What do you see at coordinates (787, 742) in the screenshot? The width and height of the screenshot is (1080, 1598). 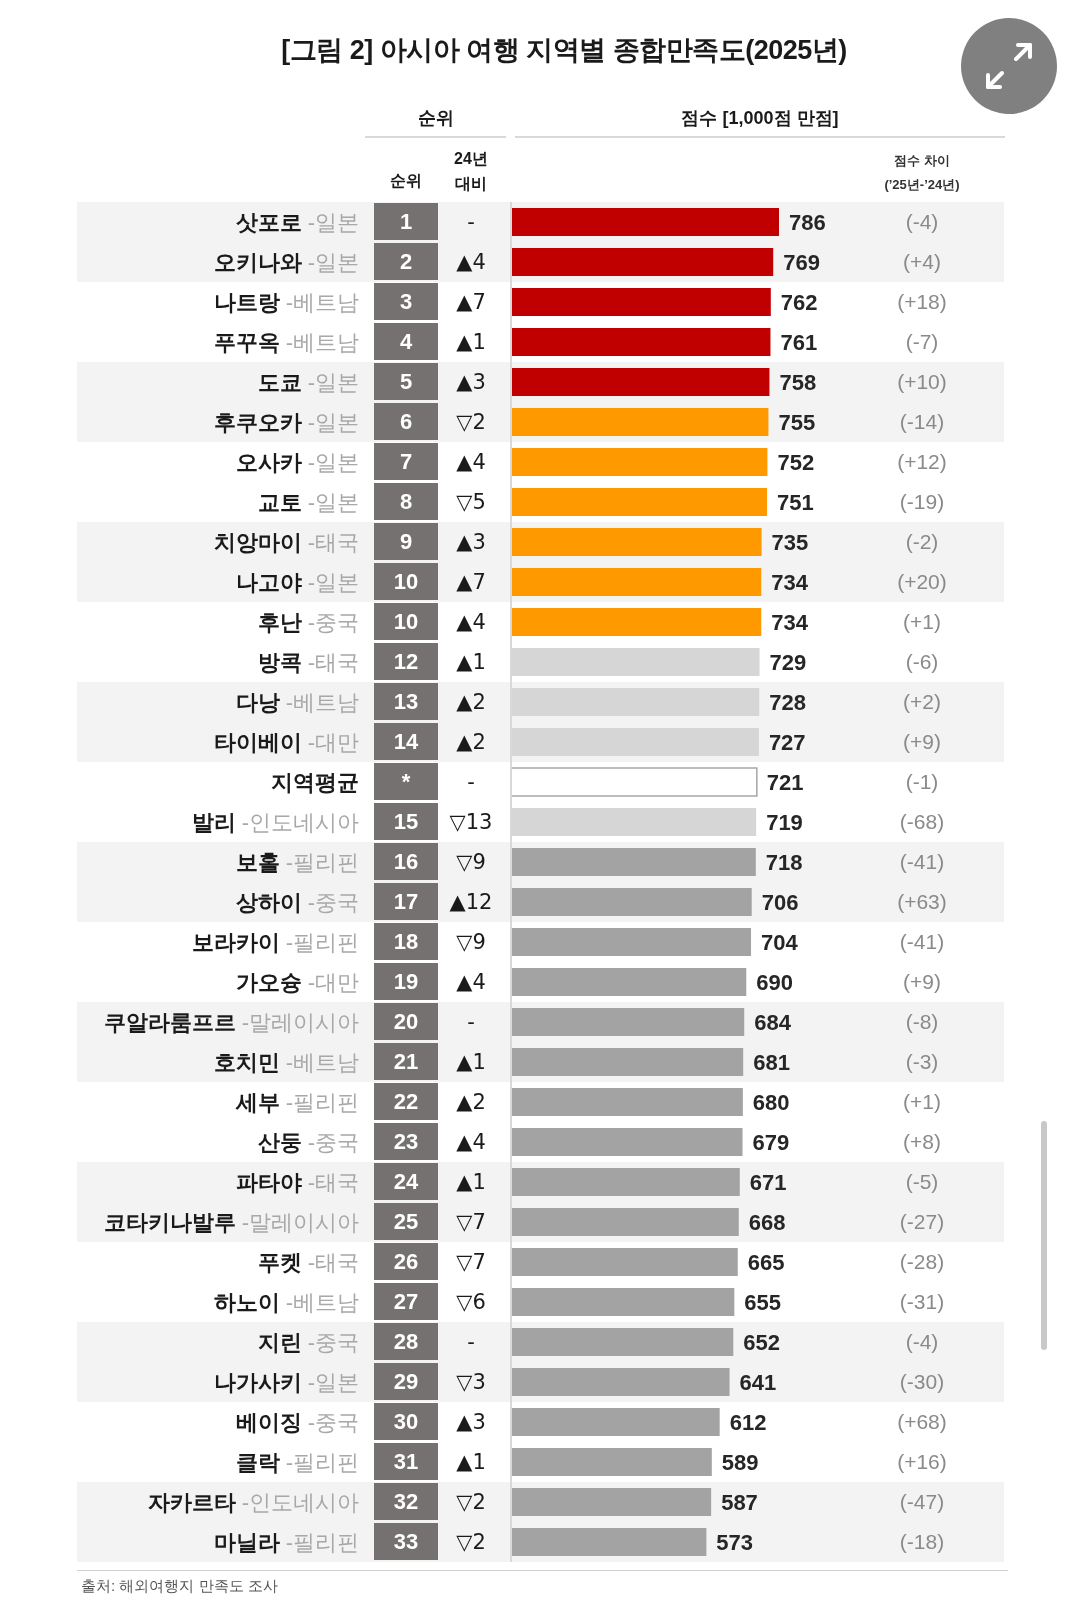 I see `data-label: 727` at bounding box center [787, 742].